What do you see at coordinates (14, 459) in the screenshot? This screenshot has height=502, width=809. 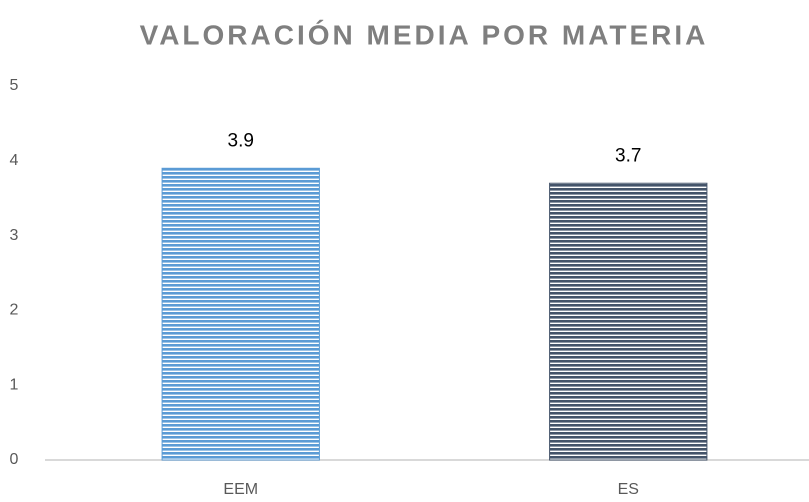 I see `y-tick-label: 0` at bounding box center [14, 459].